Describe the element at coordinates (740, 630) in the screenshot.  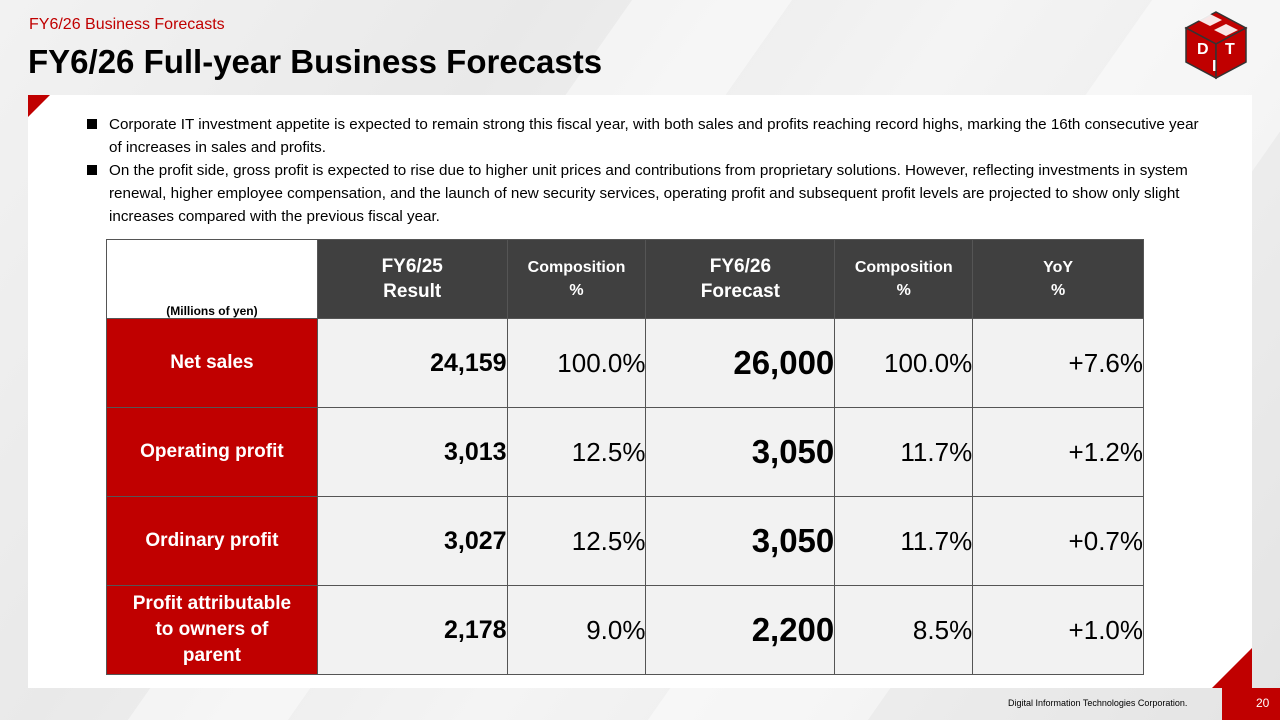
I see `cell-value: 2,200` at that location.